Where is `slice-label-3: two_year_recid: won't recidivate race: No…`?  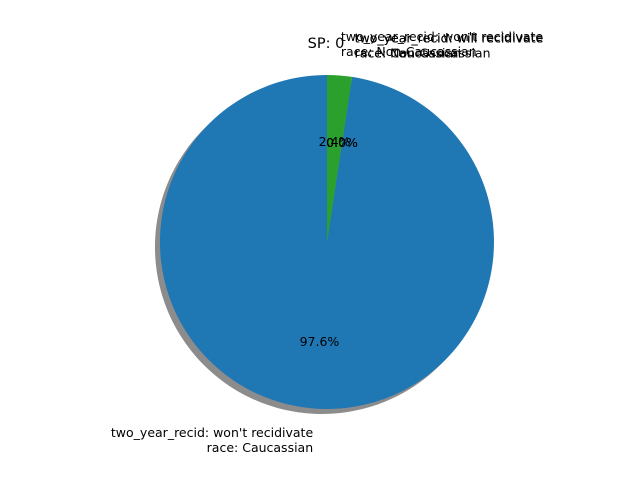
slice-label-3: two_year_recid: won't recidivate race: No… is located at coordinates (442, 44).